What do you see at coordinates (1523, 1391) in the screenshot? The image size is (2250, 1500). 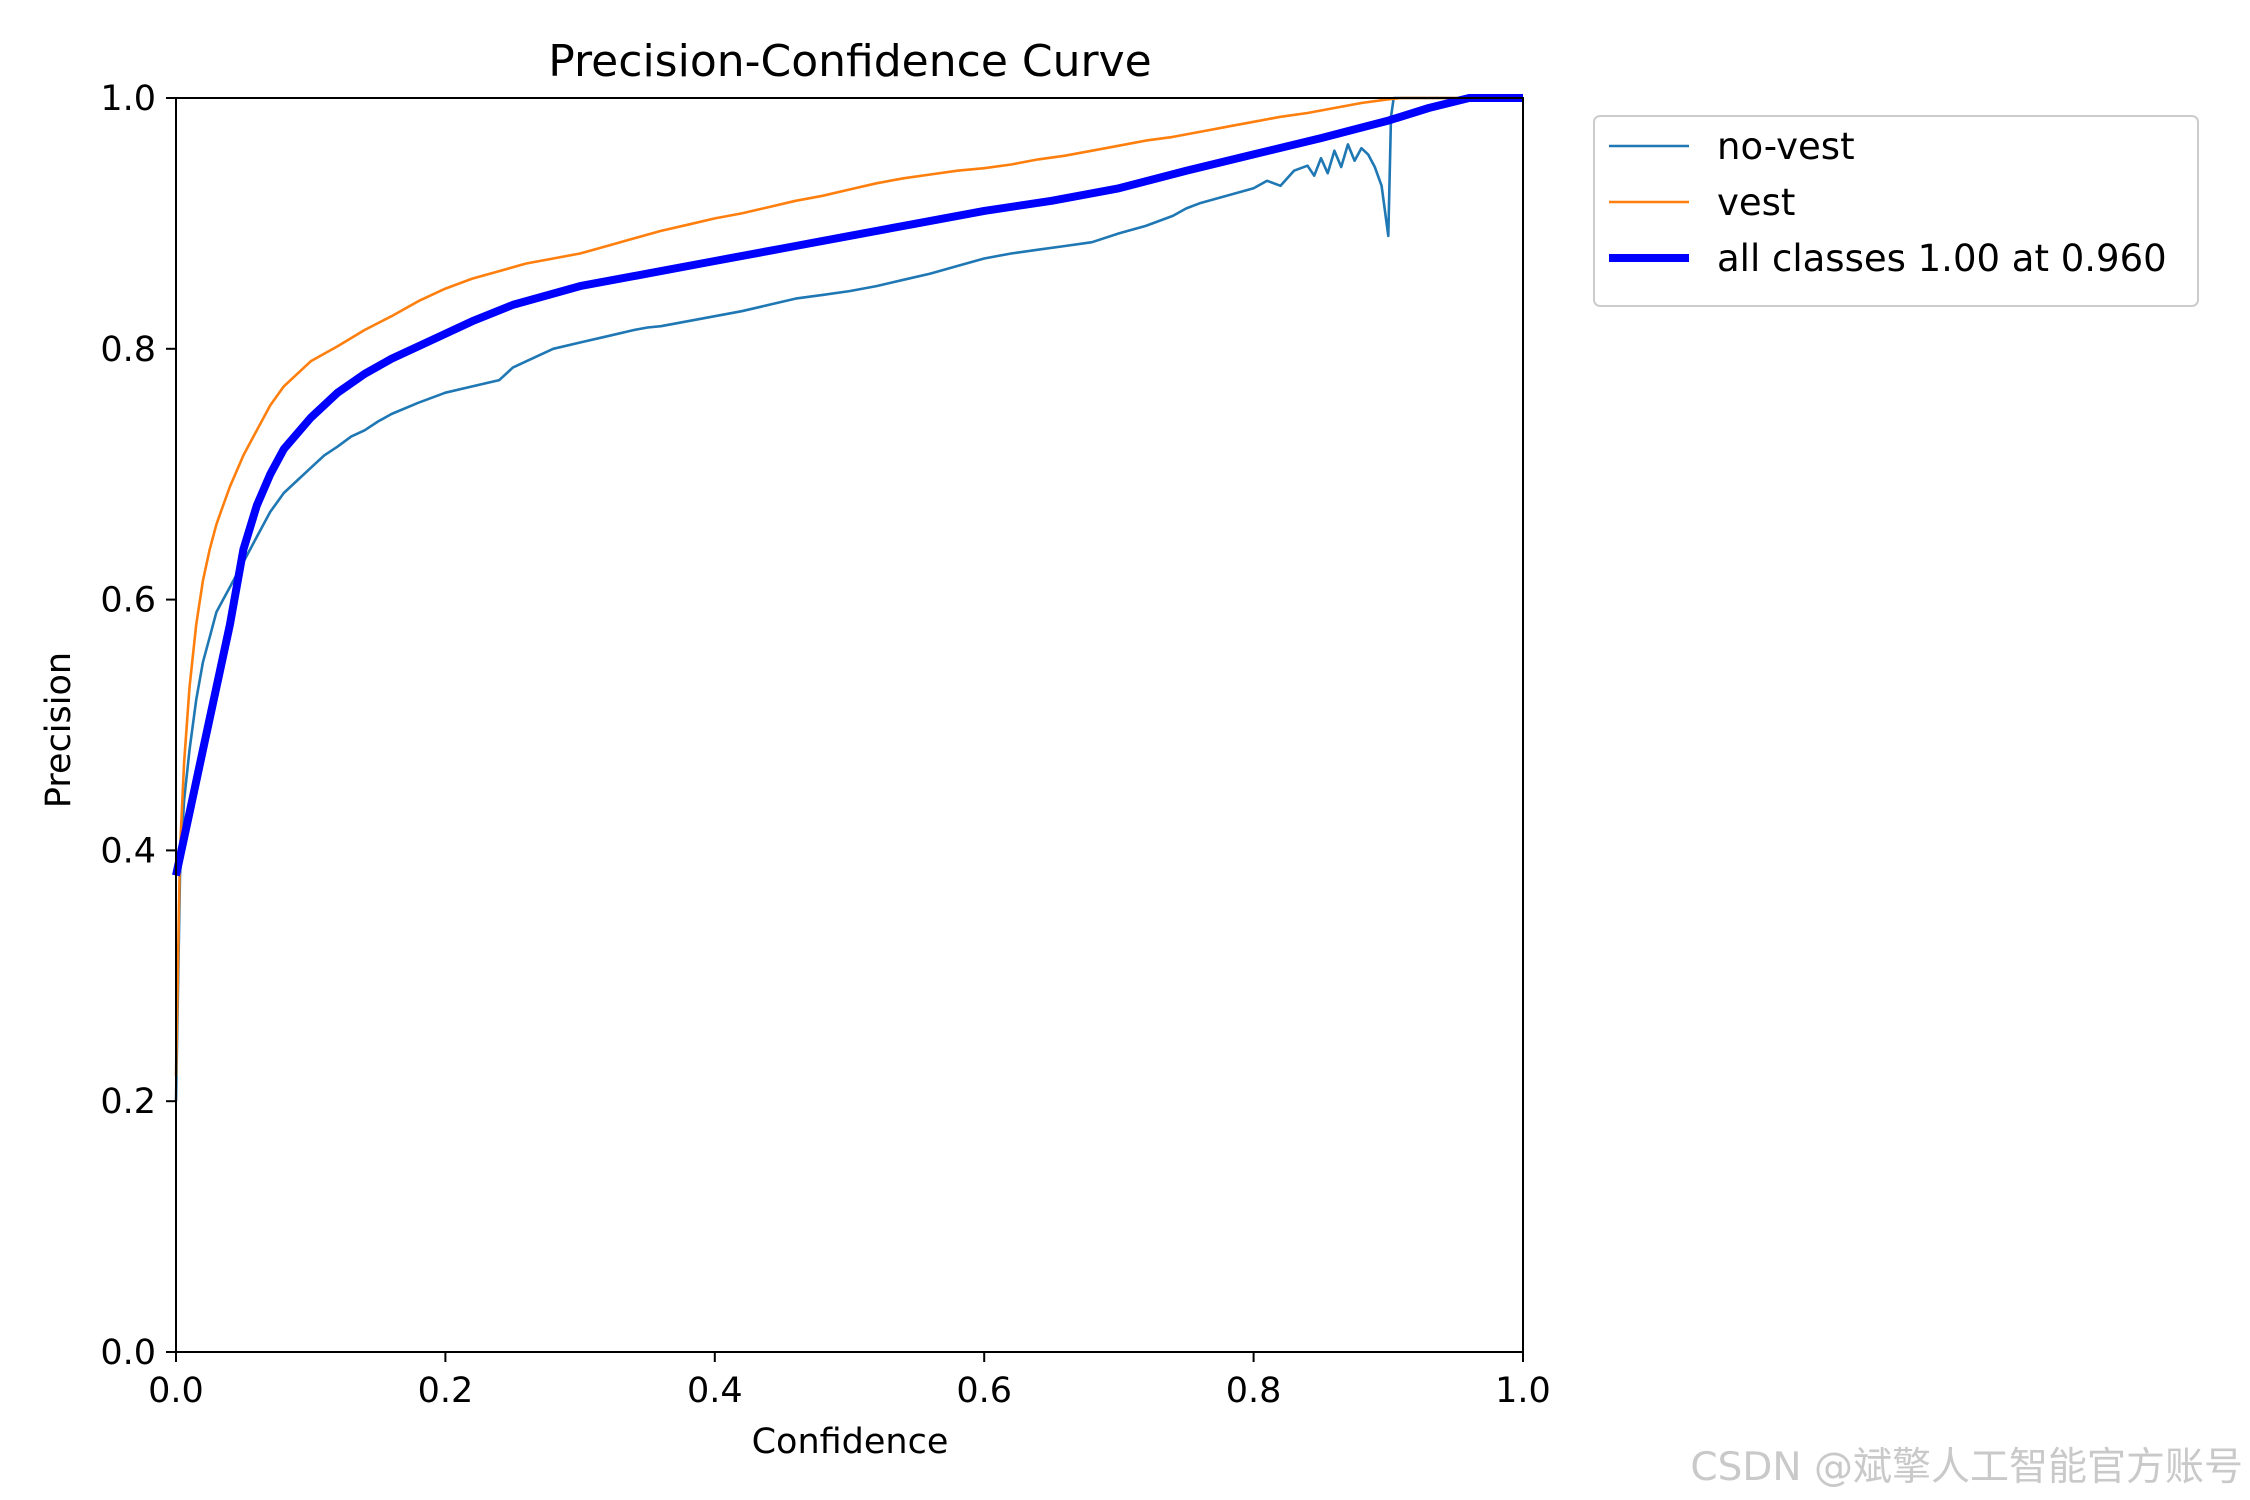 I see `x-tick-label-1-0: 1.0` at bounding box center [1523, 1391].